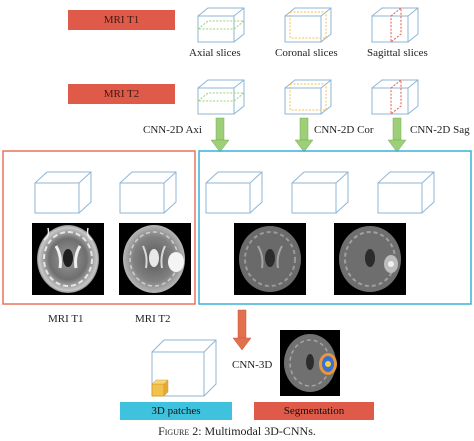 This screenshot has height=441, width=474. I want to click on 3d-patches-cube, so click(184, 368).